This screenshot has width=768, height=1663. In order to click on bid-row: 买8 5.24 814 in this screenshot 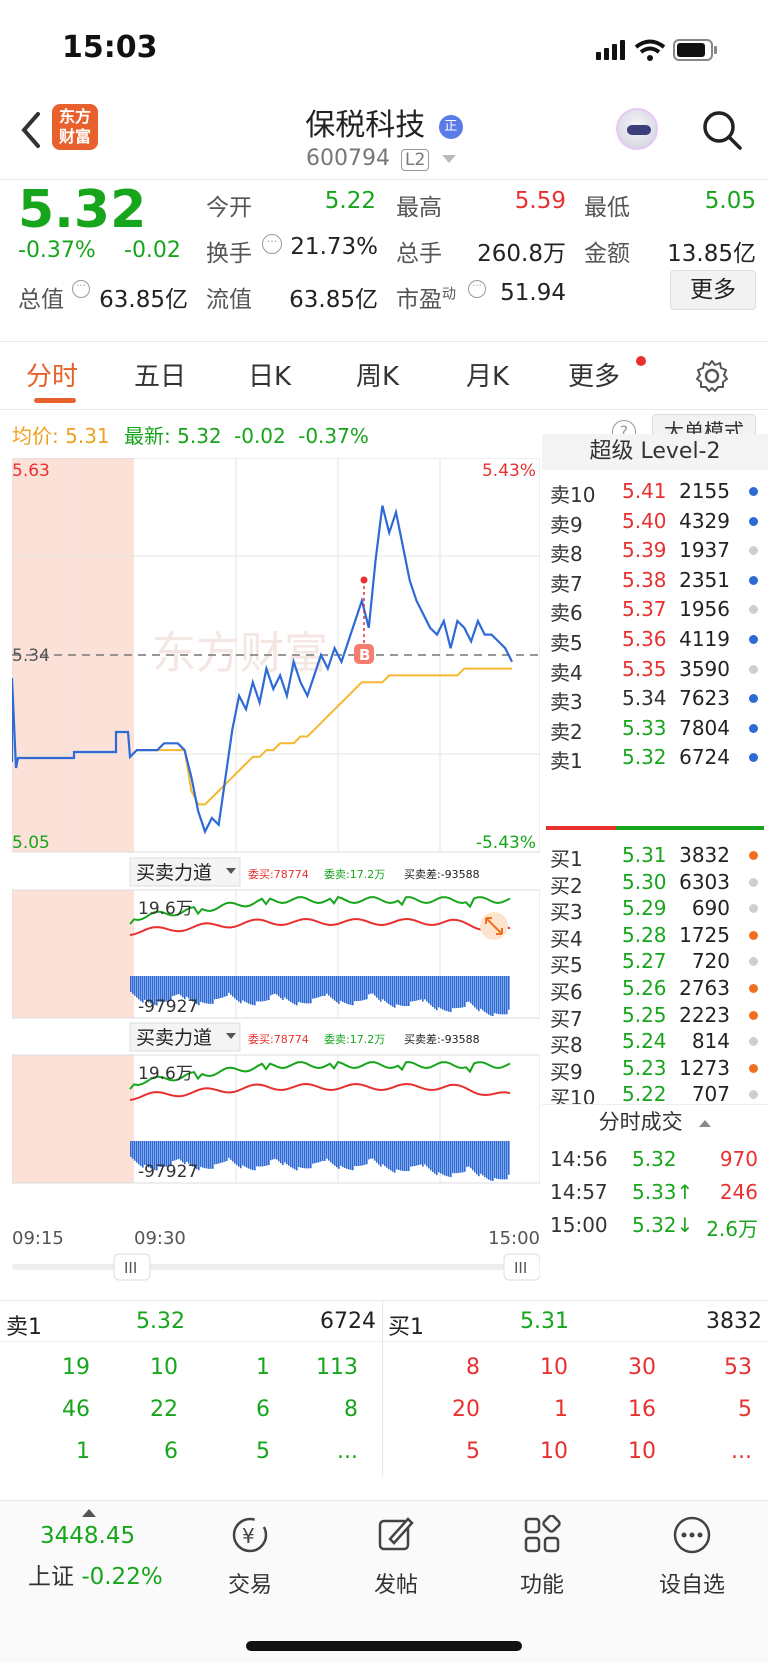, I will do `click(655, 1042)`.